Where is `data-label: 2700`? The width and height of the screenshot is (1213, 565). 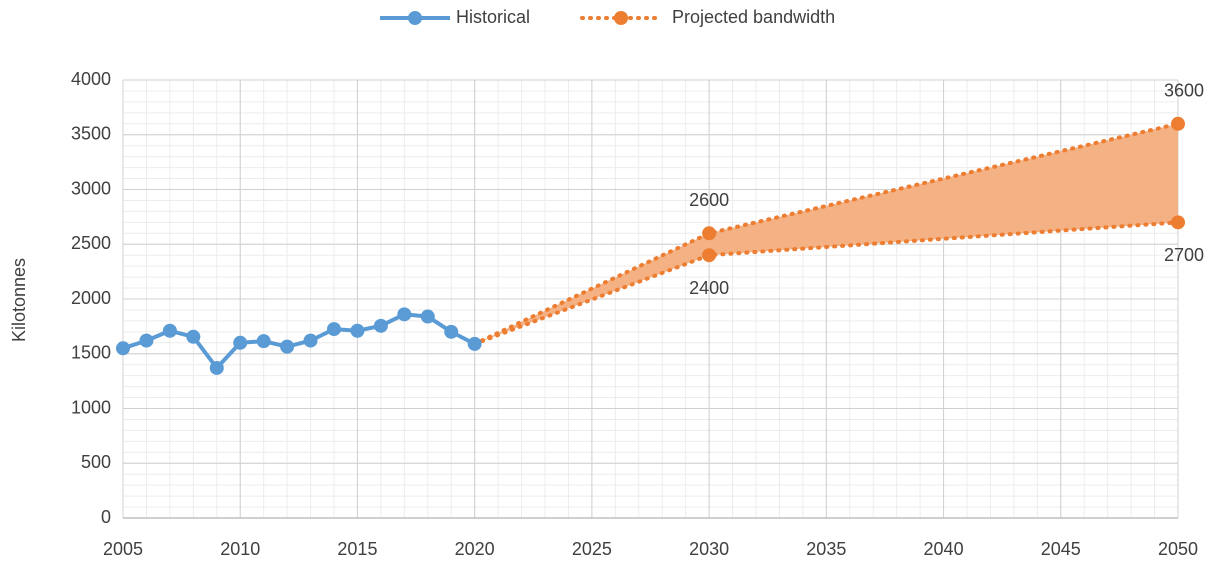
data-label: 2700 is located at coordinates (1184, 255).